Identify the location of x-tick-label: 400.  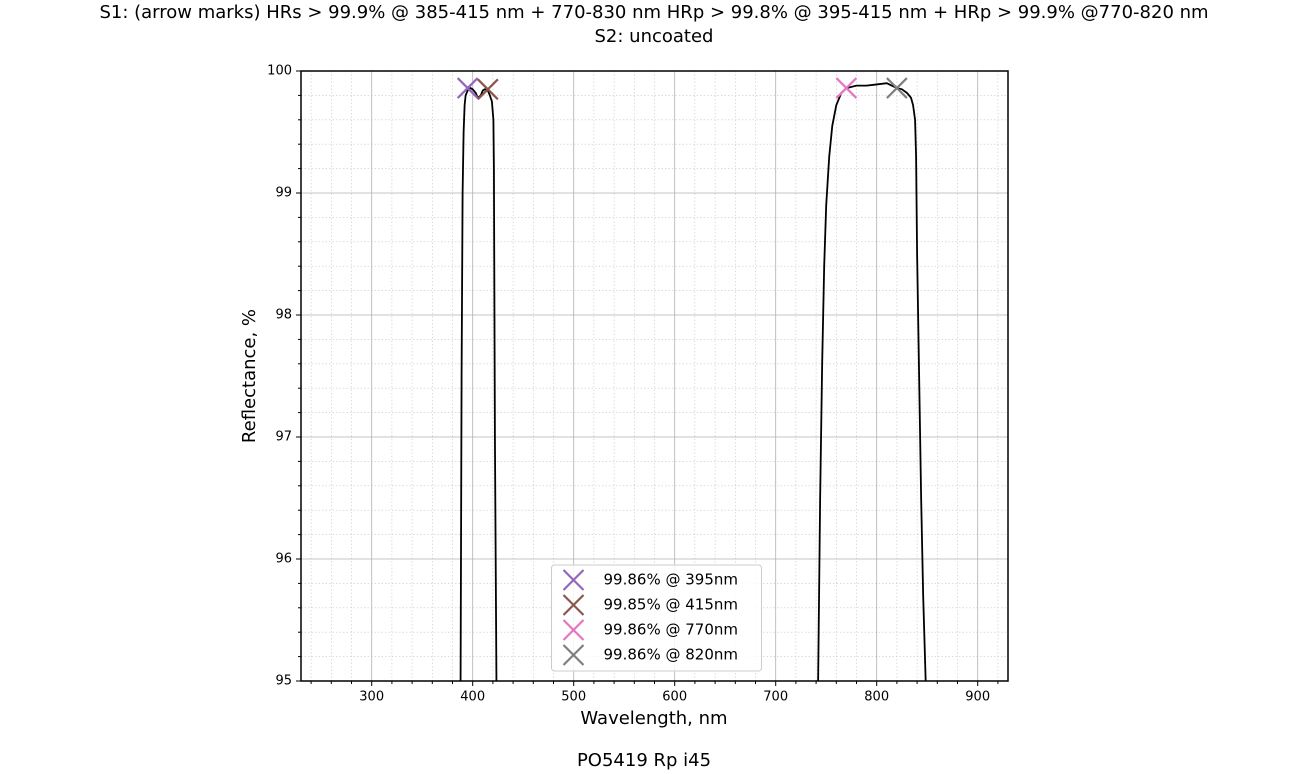
(472, 697).